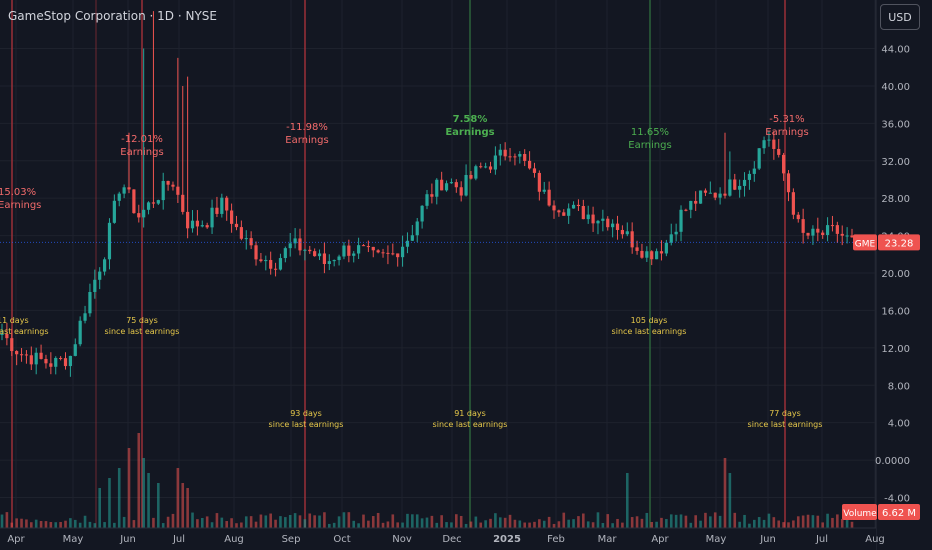 This screenshot has width=932, height=550. I want to click on volume-value-badge, so click(899, 512).